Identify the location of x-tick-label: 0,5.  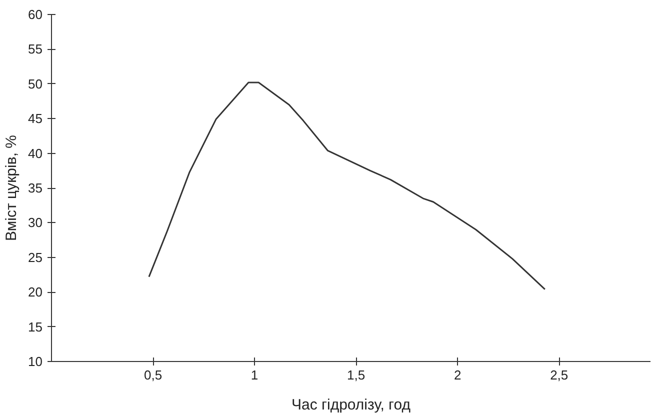
(153, 375).